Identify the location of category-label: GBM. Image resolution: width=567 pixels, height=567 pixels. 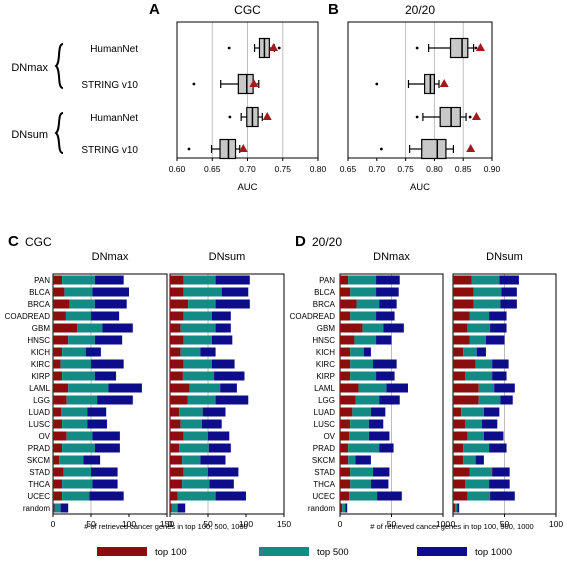
(326, 328).